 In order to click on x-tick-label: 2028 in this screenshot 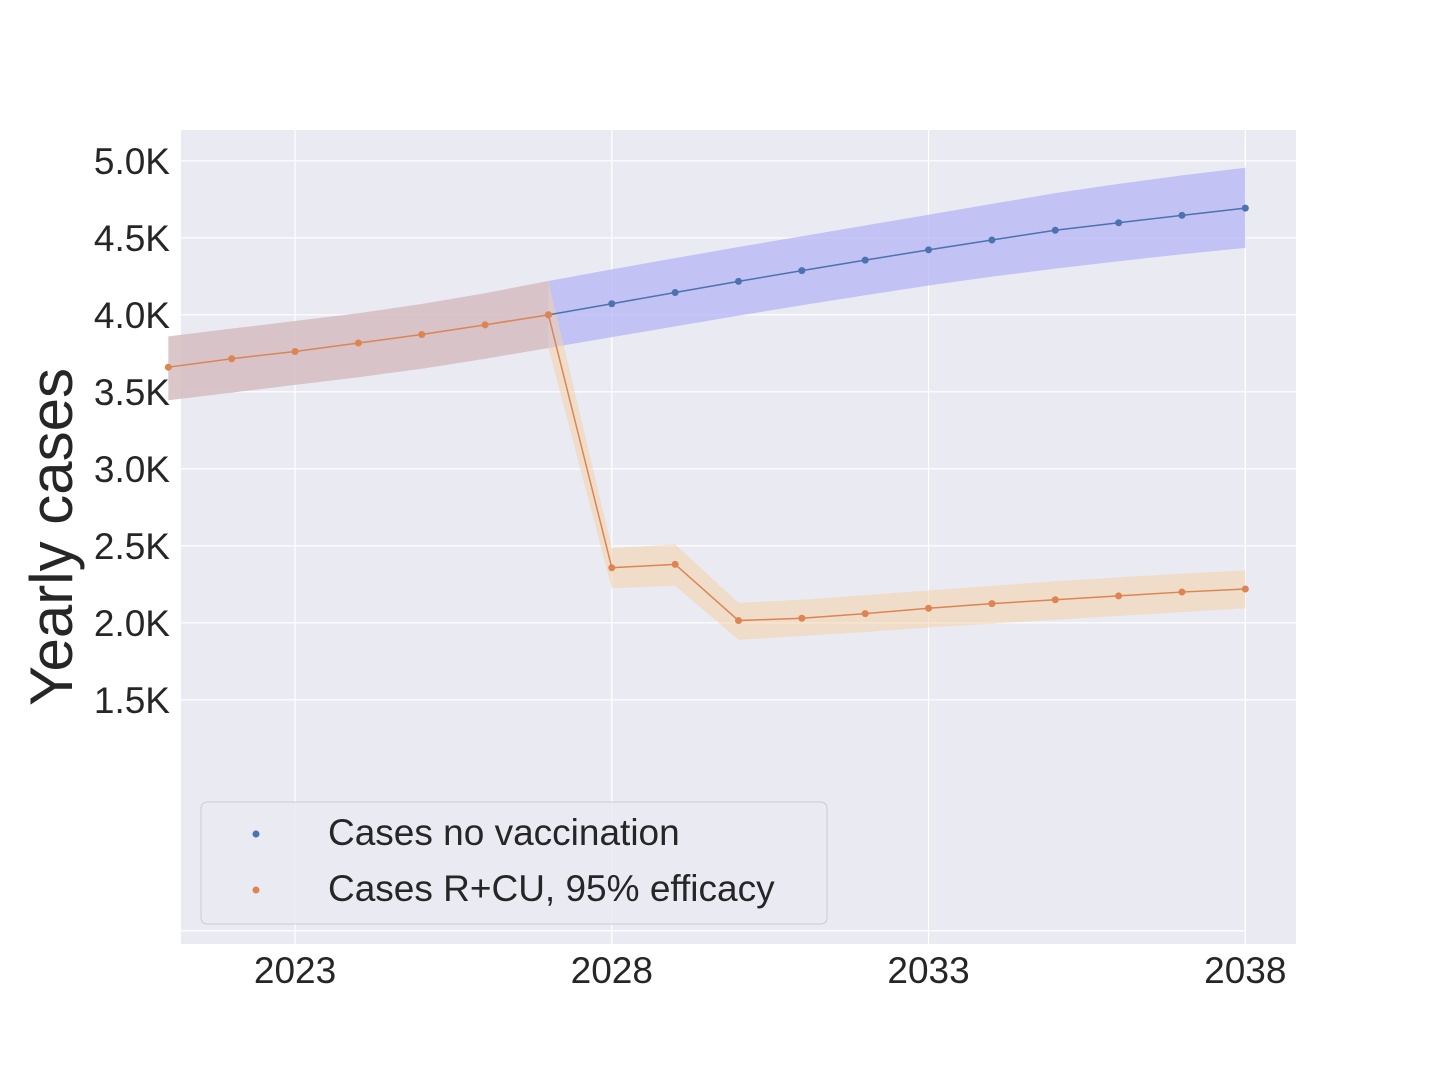, I will do `click(612, 970)`.